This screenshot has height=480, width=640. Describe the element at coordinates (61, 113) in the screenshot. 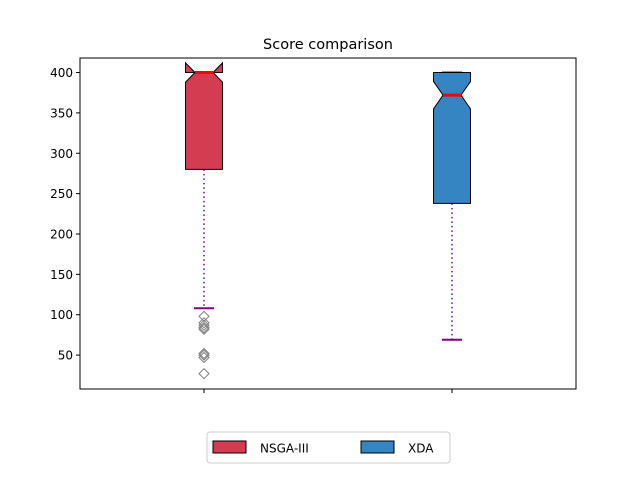

I see `y-tick-label: 350` at that location.